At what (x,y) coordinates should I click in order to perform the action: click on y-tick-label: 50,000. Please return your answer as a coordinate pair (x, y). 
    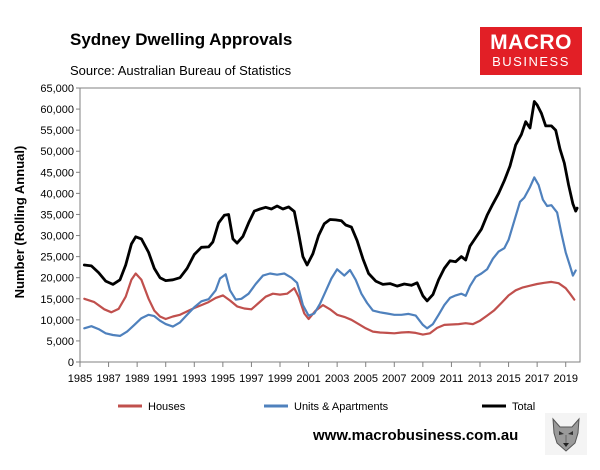
    Looking at the image, I should click on (57, 152).